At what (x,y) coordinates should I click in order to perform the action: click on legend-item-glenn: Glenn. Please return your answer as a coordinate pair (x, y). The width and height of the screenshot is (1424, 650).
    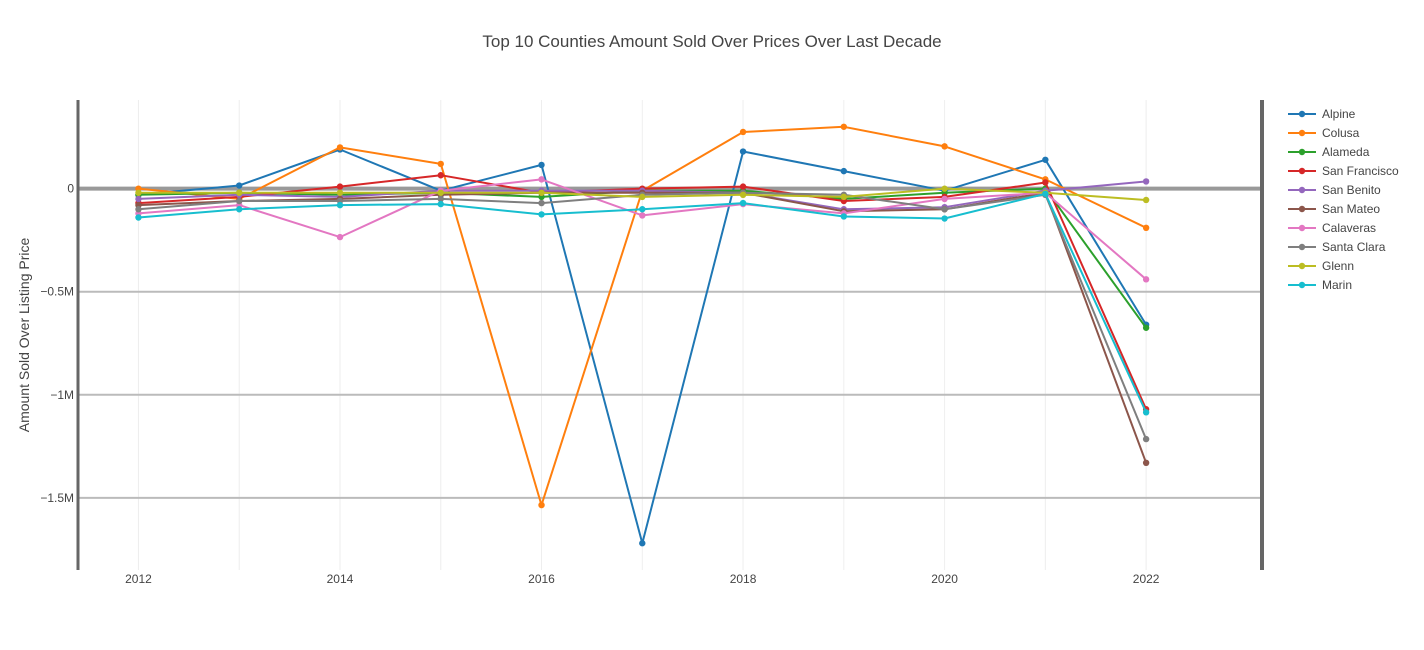
    Looking at the image, I should click on (1321, 266).